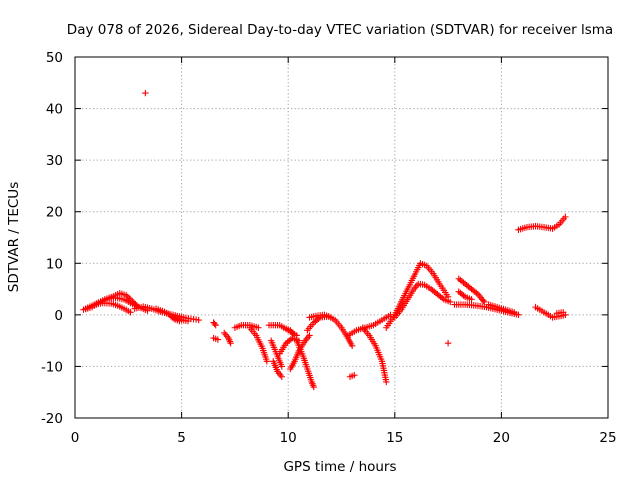  I want to click on series-arc-ac, so click(486, 310).